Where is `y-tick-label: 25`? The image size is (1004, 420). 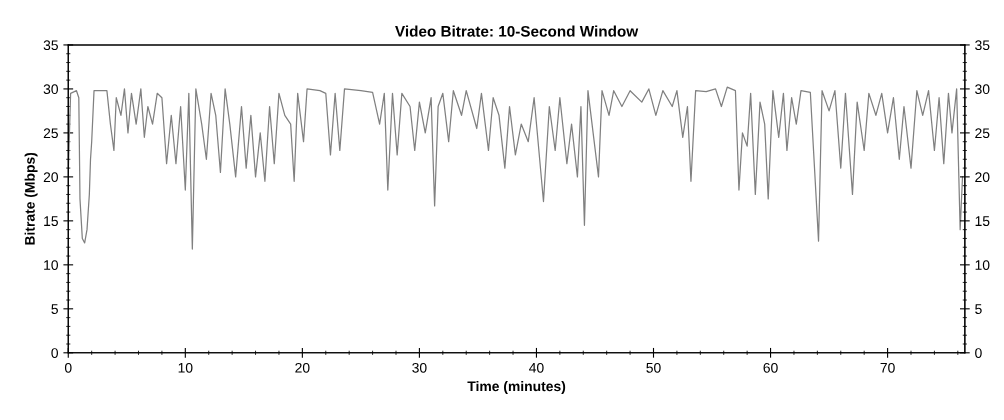
y-tick-label: 25 is located at coordinates (50, 133).